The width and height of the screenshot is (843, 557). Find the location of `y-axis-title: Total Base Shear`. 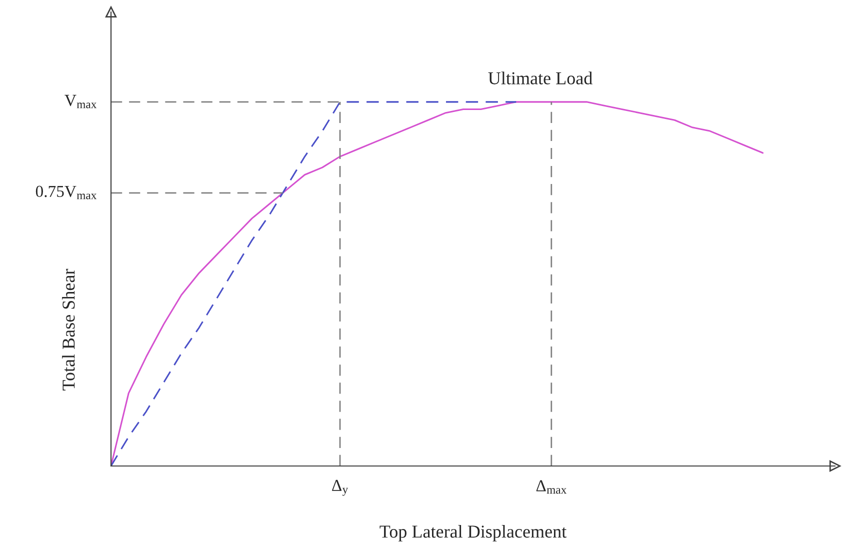

y-axis-title: Total Base Shear is located at coordinates (68, 329).